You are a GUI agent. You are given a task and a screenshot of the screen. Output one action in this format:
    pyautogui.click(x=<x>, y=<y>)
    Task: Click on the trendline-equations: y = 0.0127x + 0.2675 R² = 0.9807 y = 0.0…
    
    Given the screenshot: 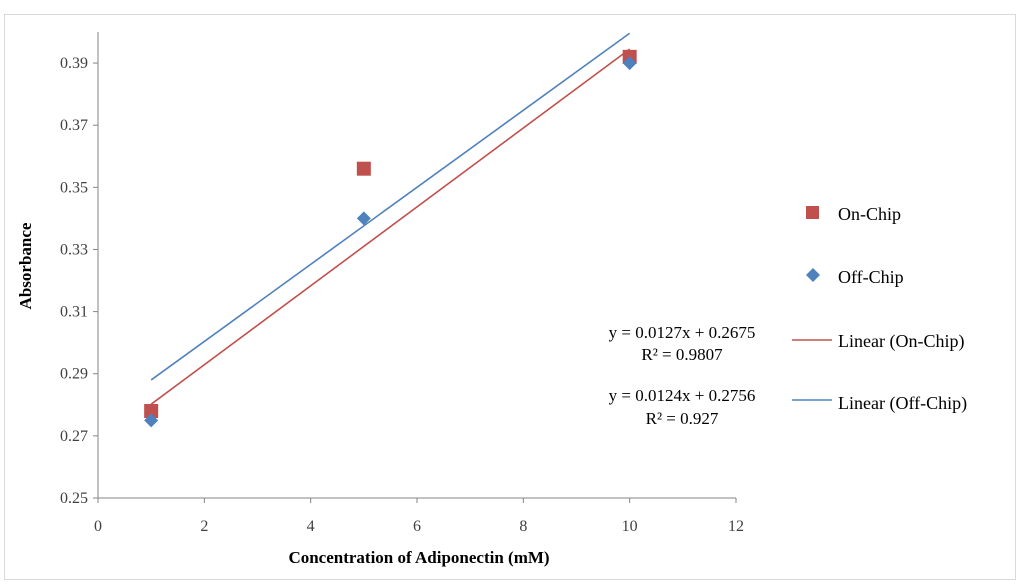 What is the action you would take?
    pyautogui.click(x=682, y=375)
    